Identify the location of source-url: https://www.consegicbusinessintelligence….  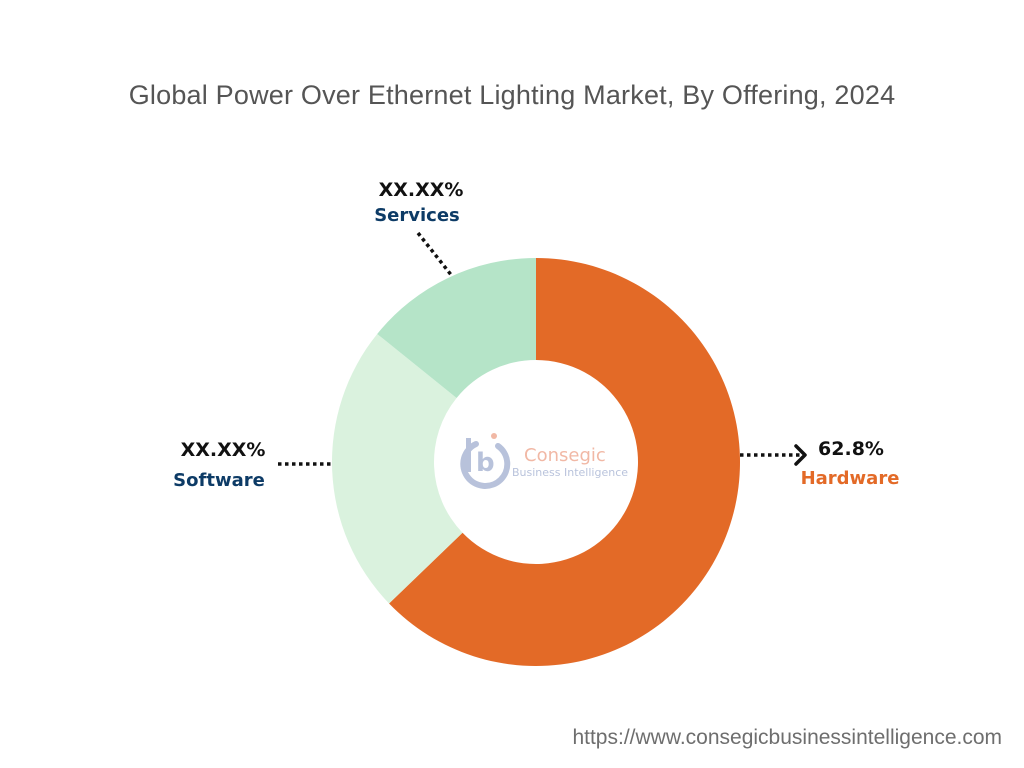
(787, 737).